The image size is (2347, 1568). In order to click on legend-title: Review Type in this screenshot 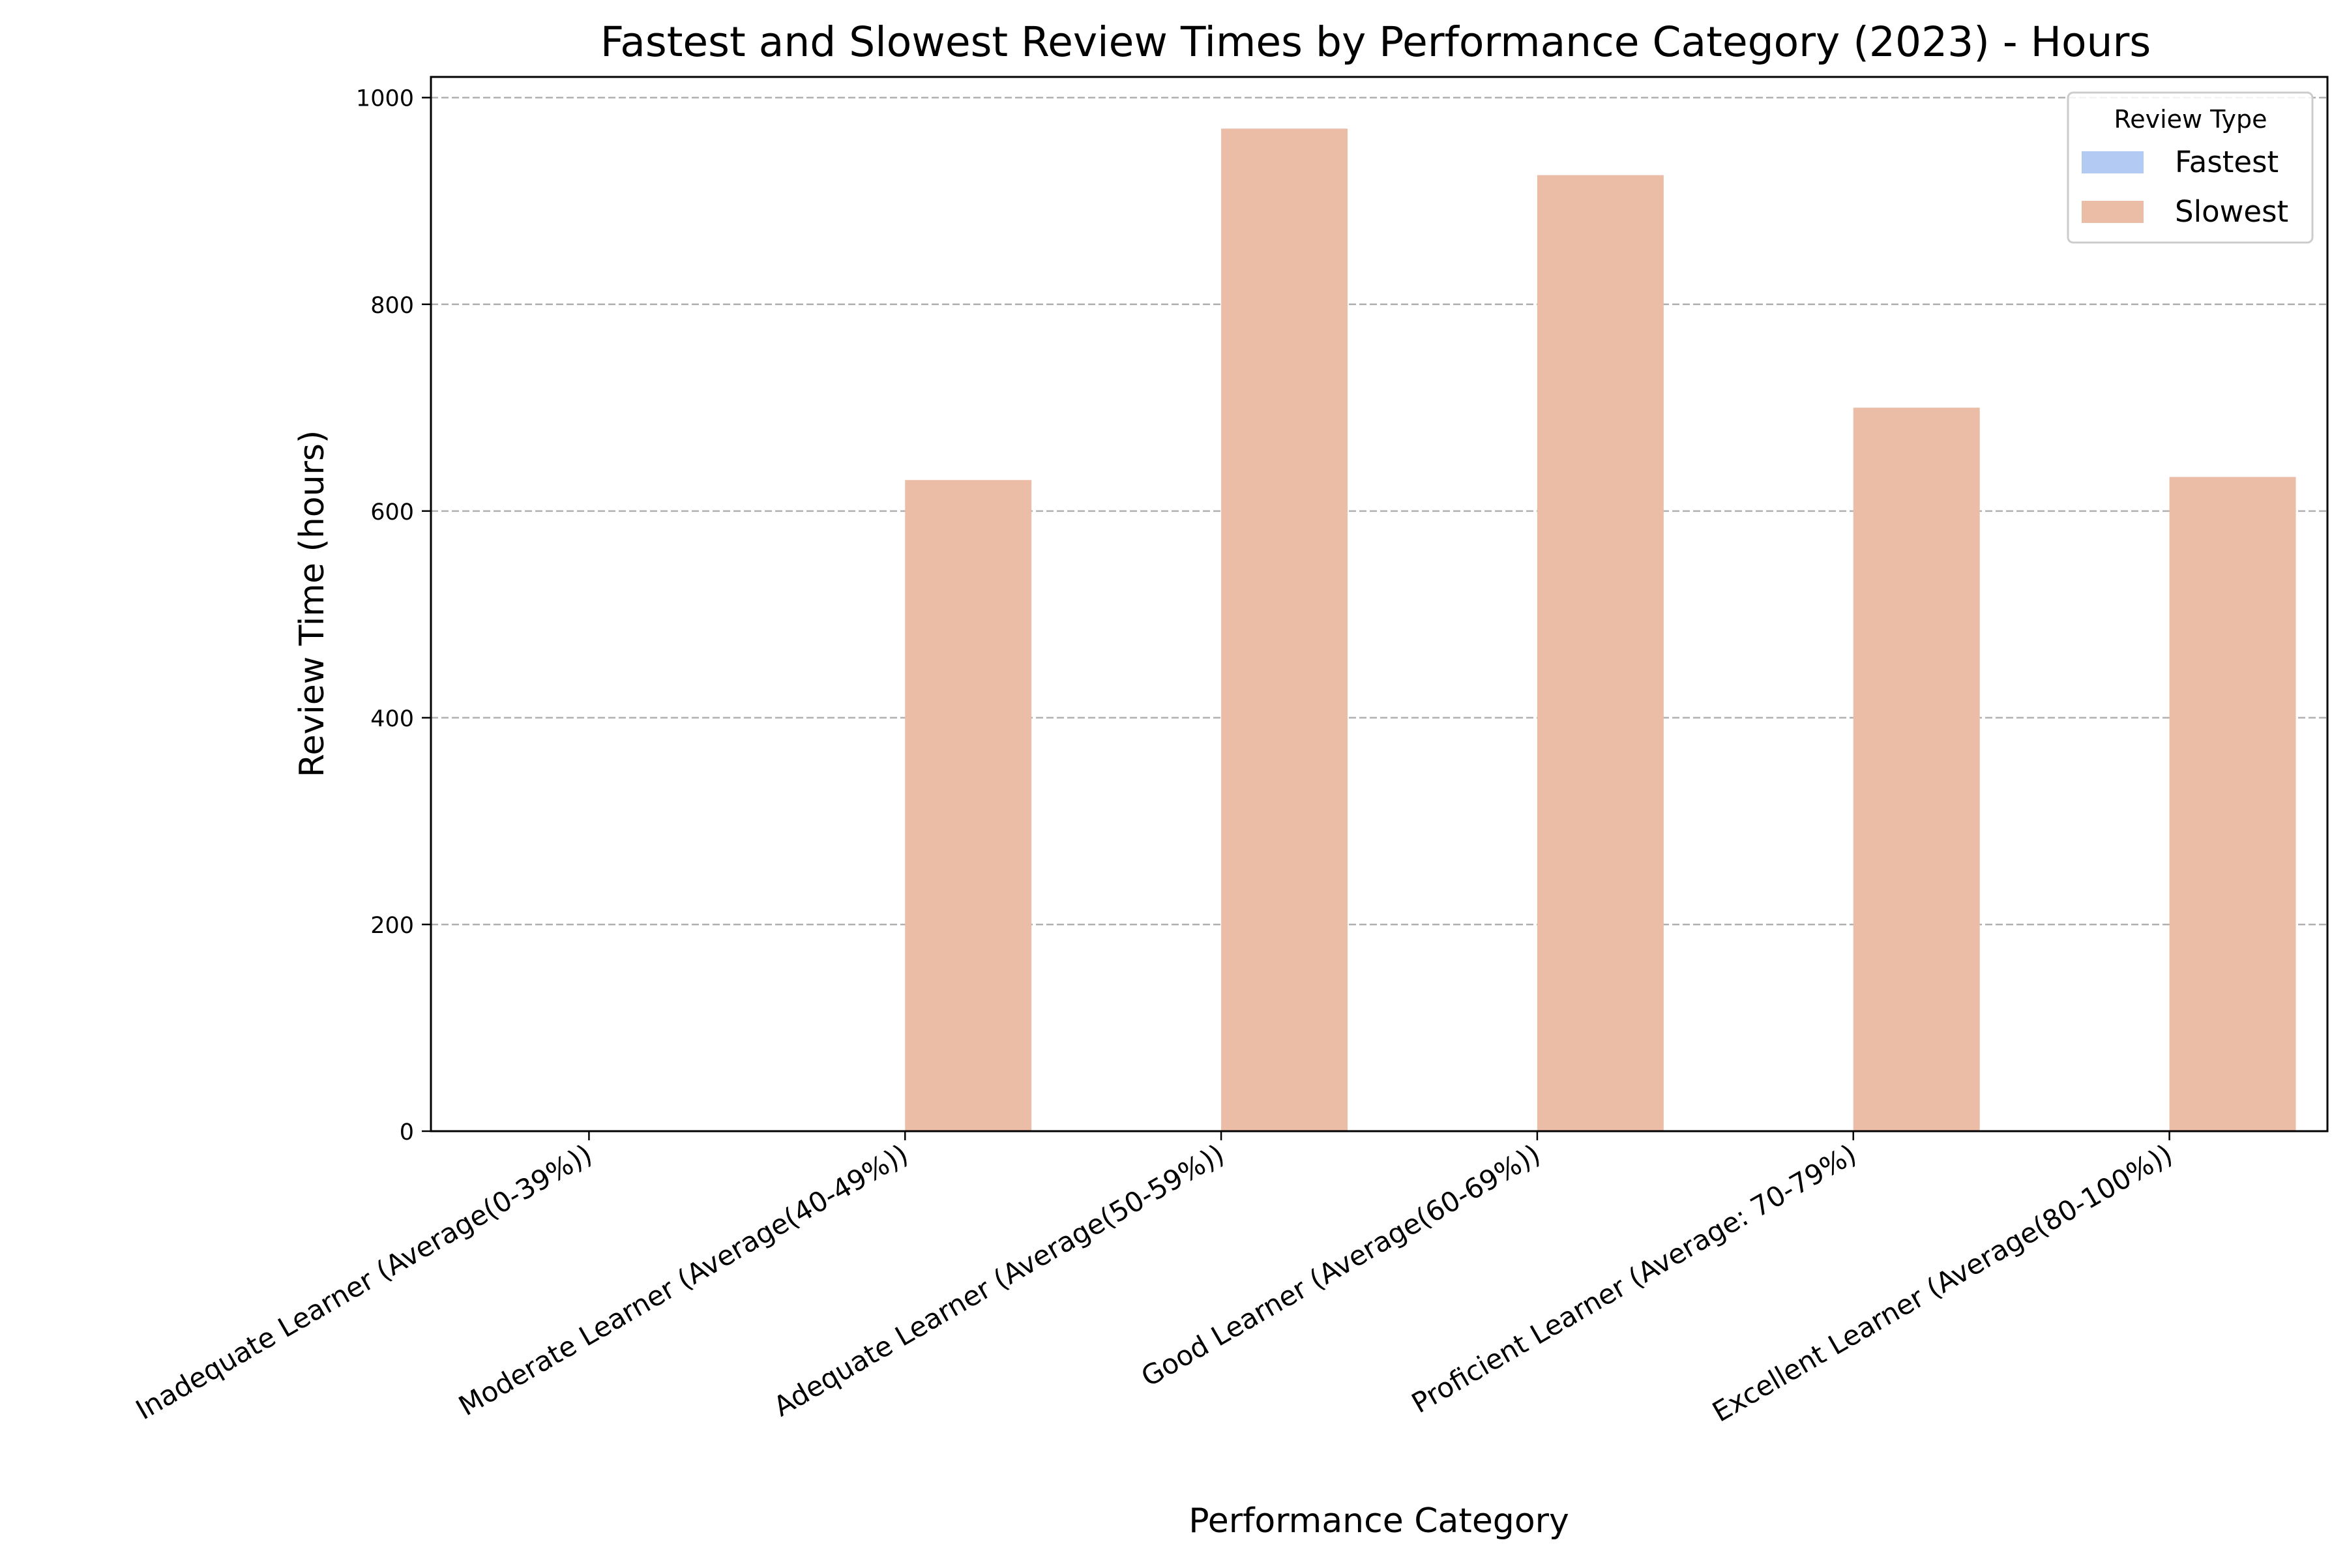, I will do `click(2190, 120)`.